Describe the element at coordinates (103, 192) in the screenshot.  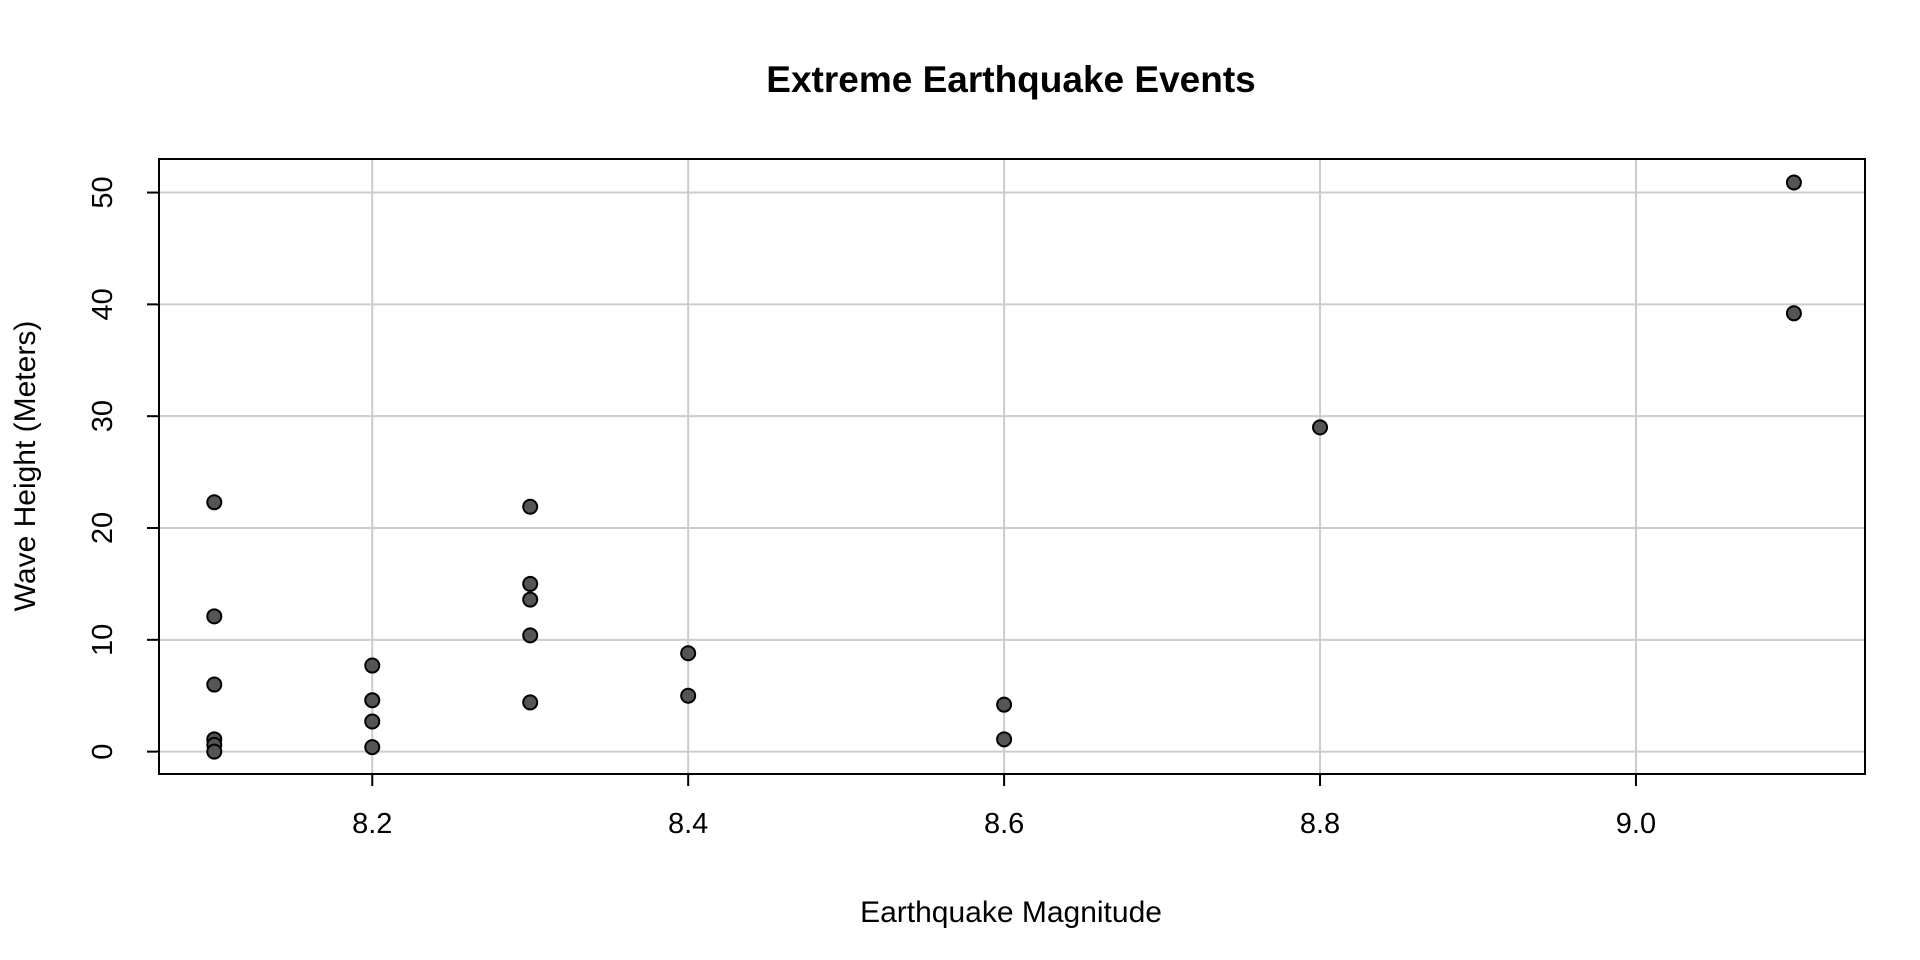
I see `y-tick-label: 50` at that location.